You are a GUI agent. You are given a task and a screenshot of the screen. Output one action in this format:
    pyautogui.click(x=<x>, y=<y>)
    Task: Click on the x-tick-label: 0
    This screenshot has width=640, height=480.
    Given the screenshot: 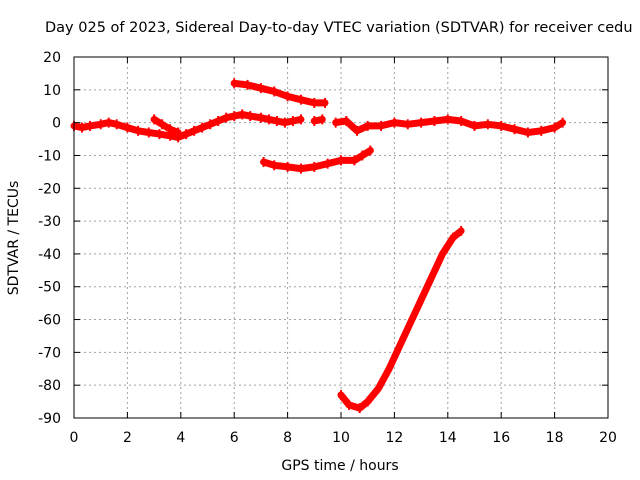 What is the action you would take?
    pyautogui.click(x=74, y=438)
    